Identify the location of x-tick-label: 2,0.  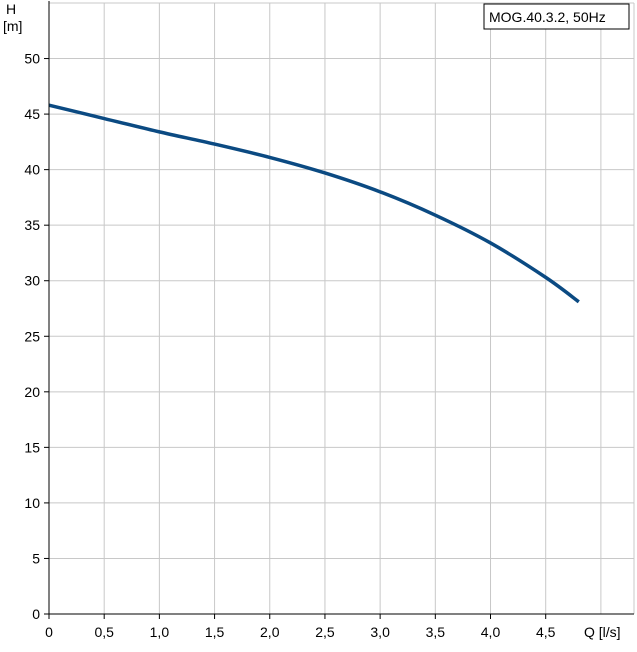
(270, 632).